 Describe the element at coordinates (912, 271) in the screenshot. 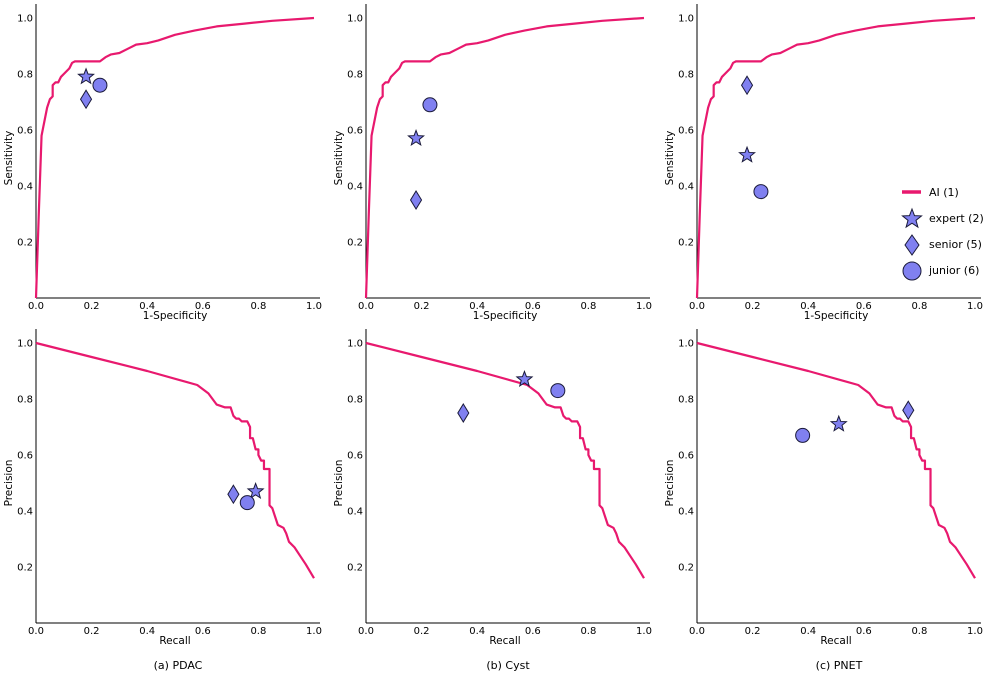

I see `legend-circle-icon` at that location.